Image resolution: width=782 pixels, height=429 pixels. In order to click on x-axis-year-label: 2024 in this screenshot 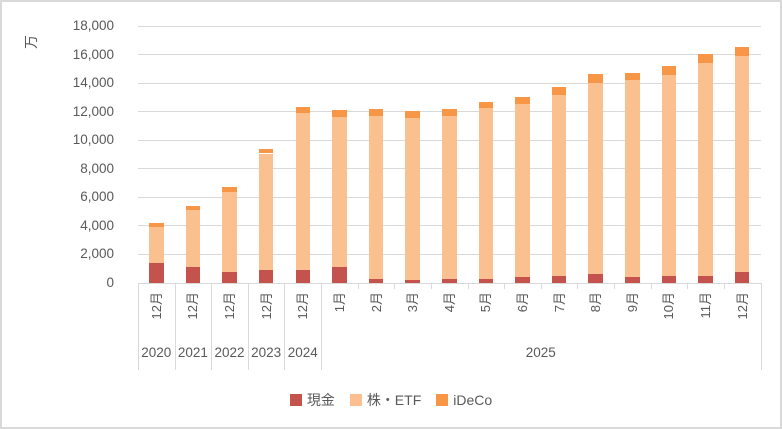, I will do `click(302, 352)`.